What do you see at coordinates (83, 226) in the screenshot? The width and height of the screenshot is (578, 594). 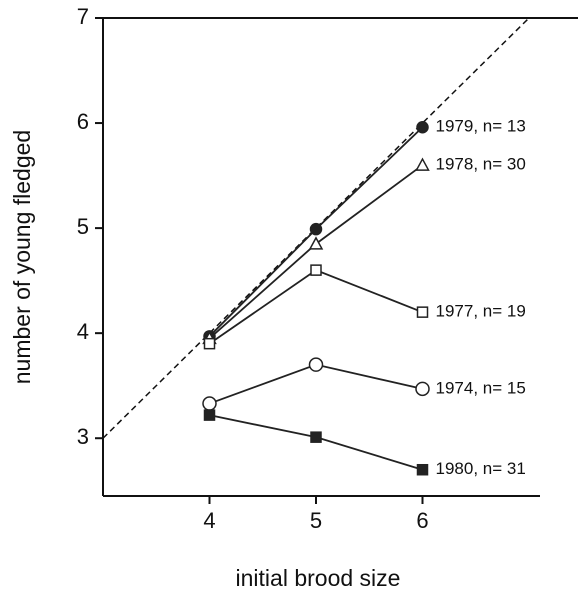 I see `y-tick-label: 5` at bounding box center [83, 226].